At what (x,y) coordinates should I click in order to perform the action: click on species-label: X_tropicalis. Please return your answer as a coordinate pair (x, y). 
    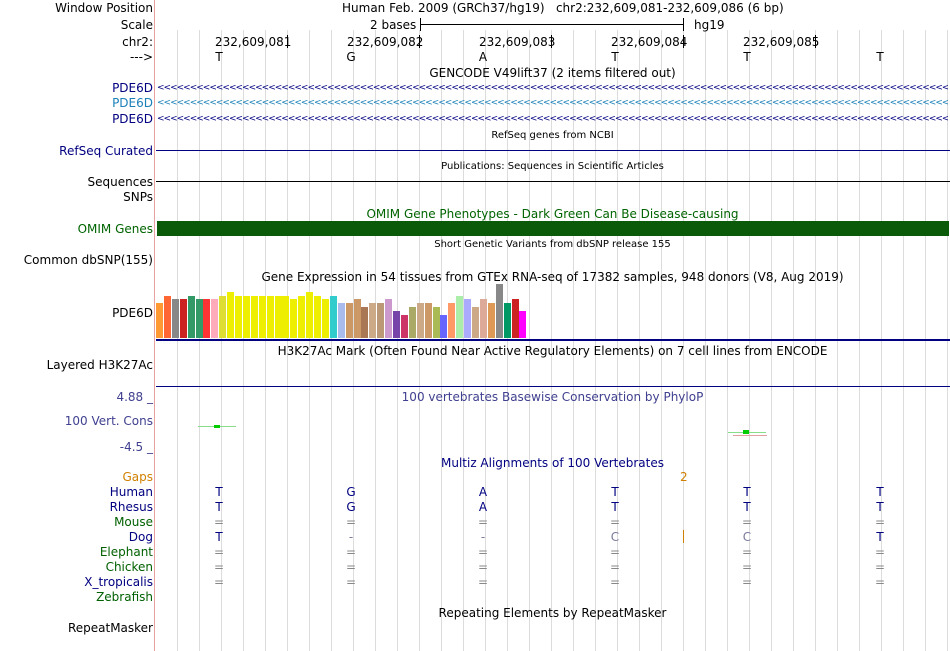
    Looking at the image, I should click on (118, 582).